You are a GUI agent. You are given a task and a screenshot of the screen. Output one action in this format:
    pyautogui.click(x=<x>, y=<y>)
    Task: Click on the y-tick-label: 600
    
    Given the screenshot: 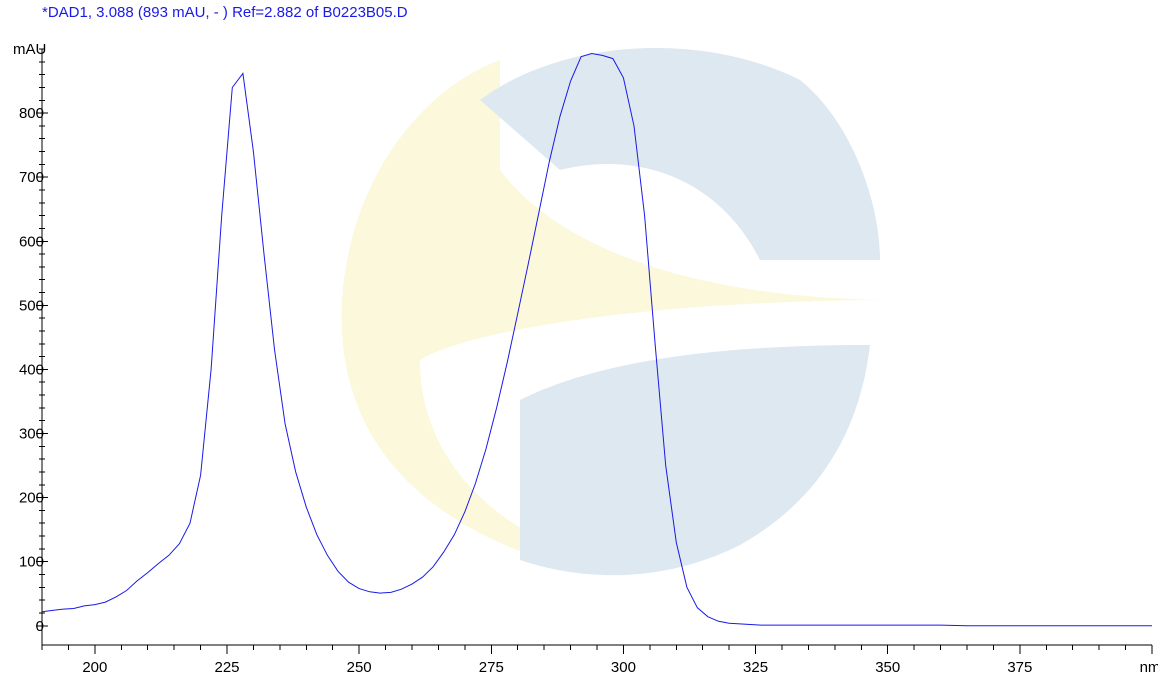 What is the action you would take?
    pyautogui.click(x=31, y=241)
    